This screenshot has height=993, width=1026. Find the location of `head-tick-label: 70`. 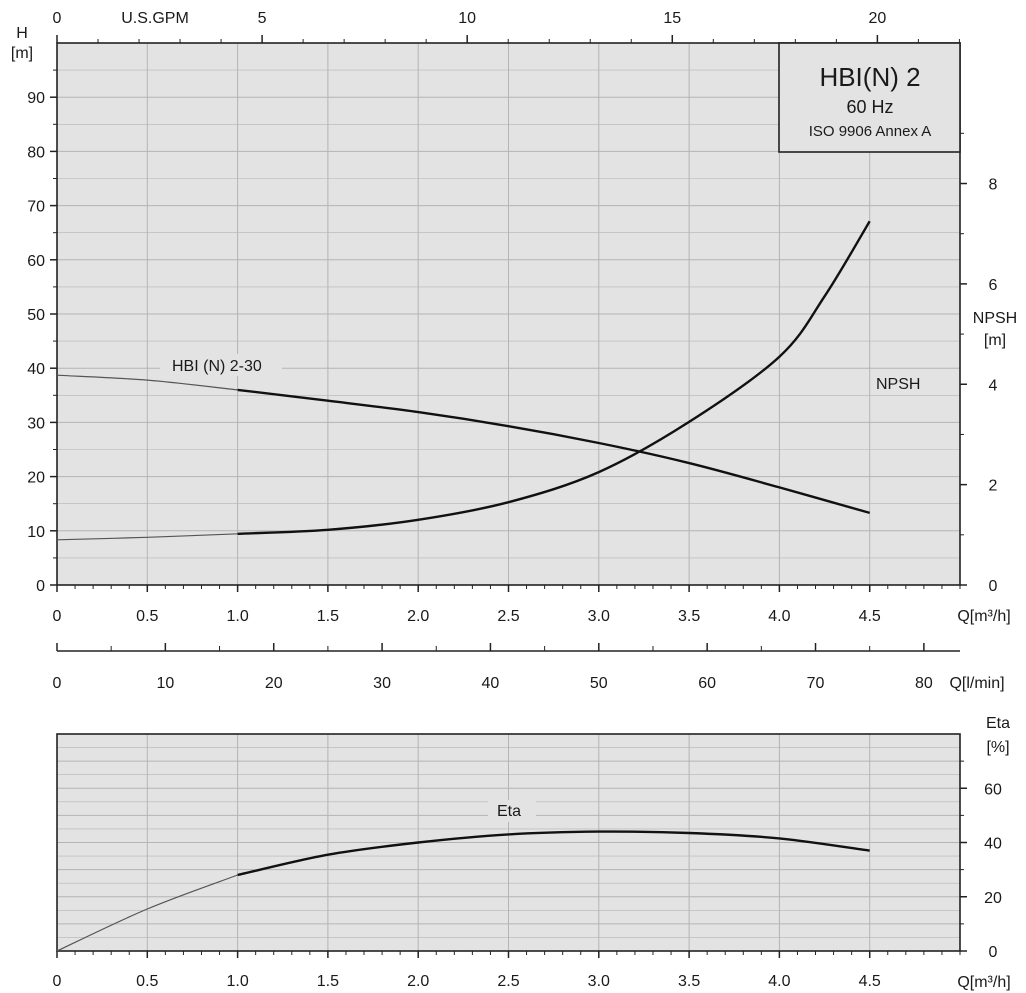

head-tick-label: 70 is located at coordinates (36, 207).